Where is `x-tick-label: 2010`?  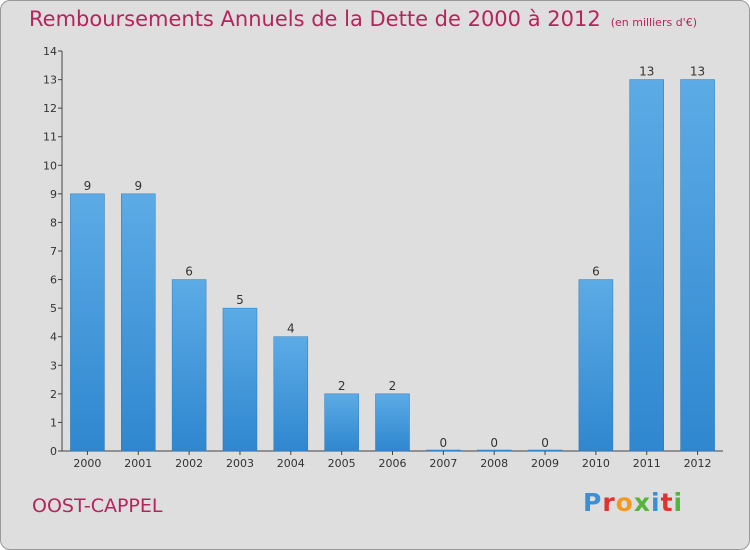 x-tick-label: 2010 is located at coordinates (596, 463).